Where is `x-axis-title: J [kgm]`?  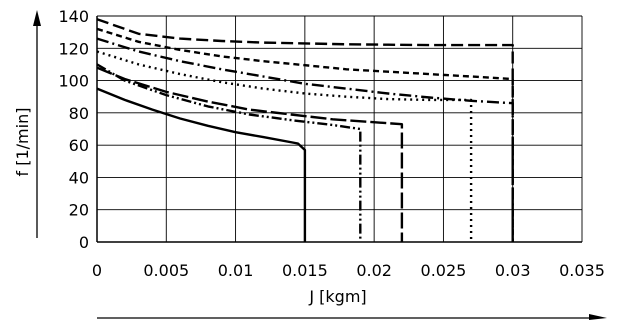 x-axis-title: J [kgm] is located at coordinates (337, 296).